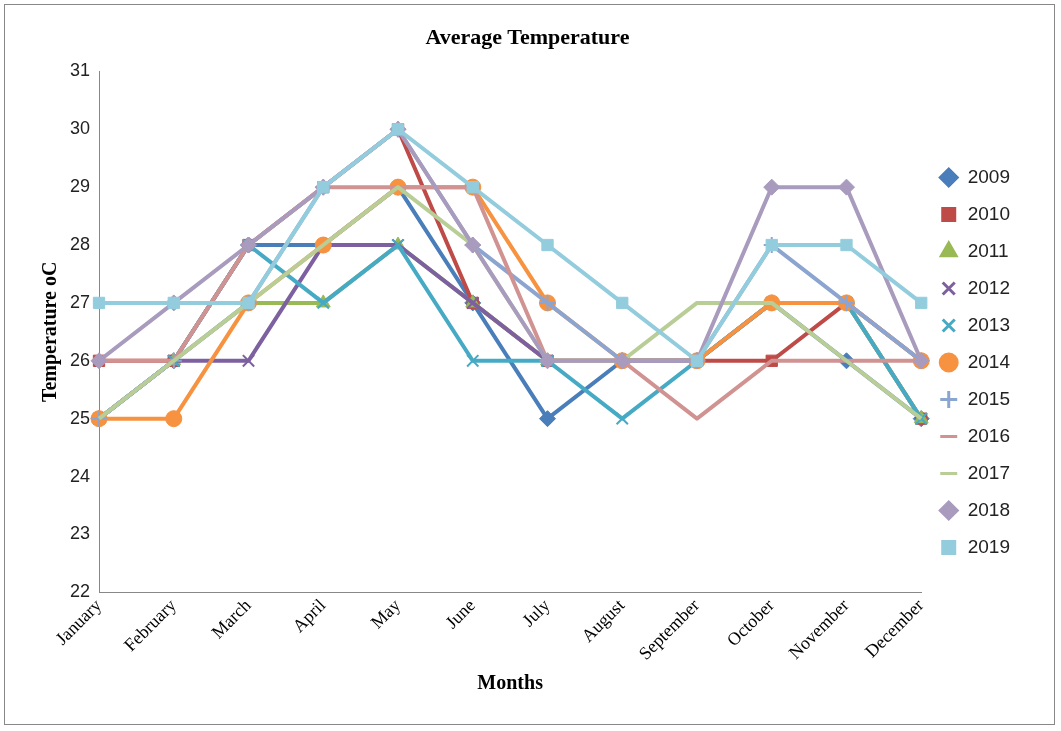  Describe the element at coordinates (510, 682) in the screenshot. I see `x-axis-title: Months` at that location.